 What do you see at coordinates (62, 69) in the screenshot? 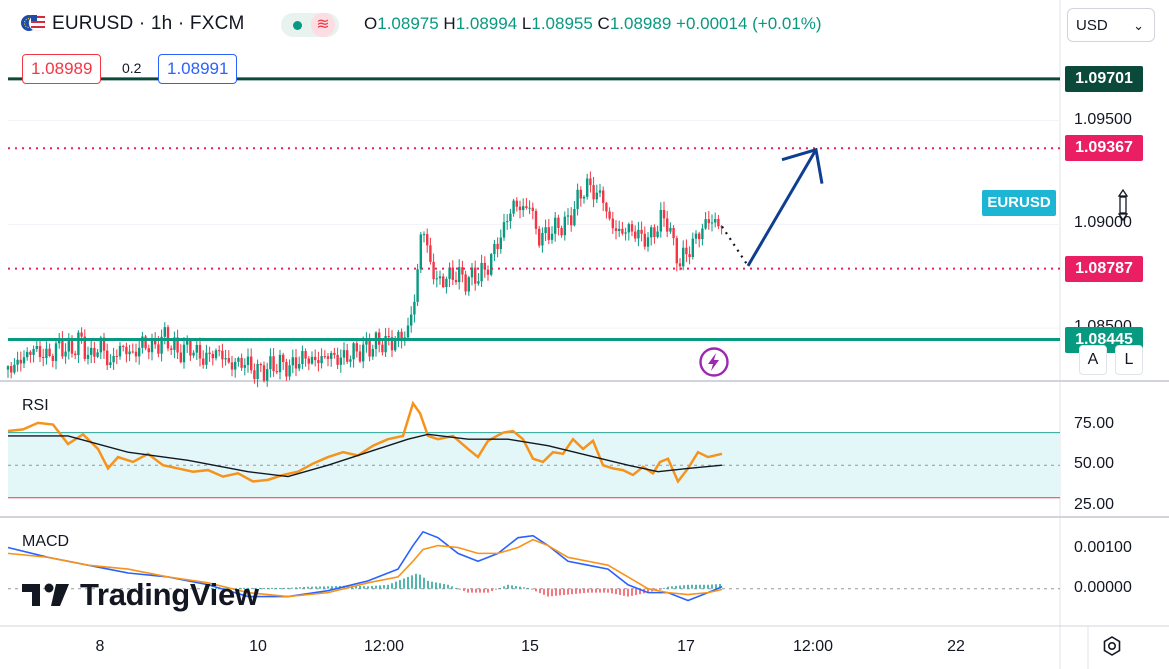
I see `sell-price-button: 1.08989` at bounding box center [62, 69].